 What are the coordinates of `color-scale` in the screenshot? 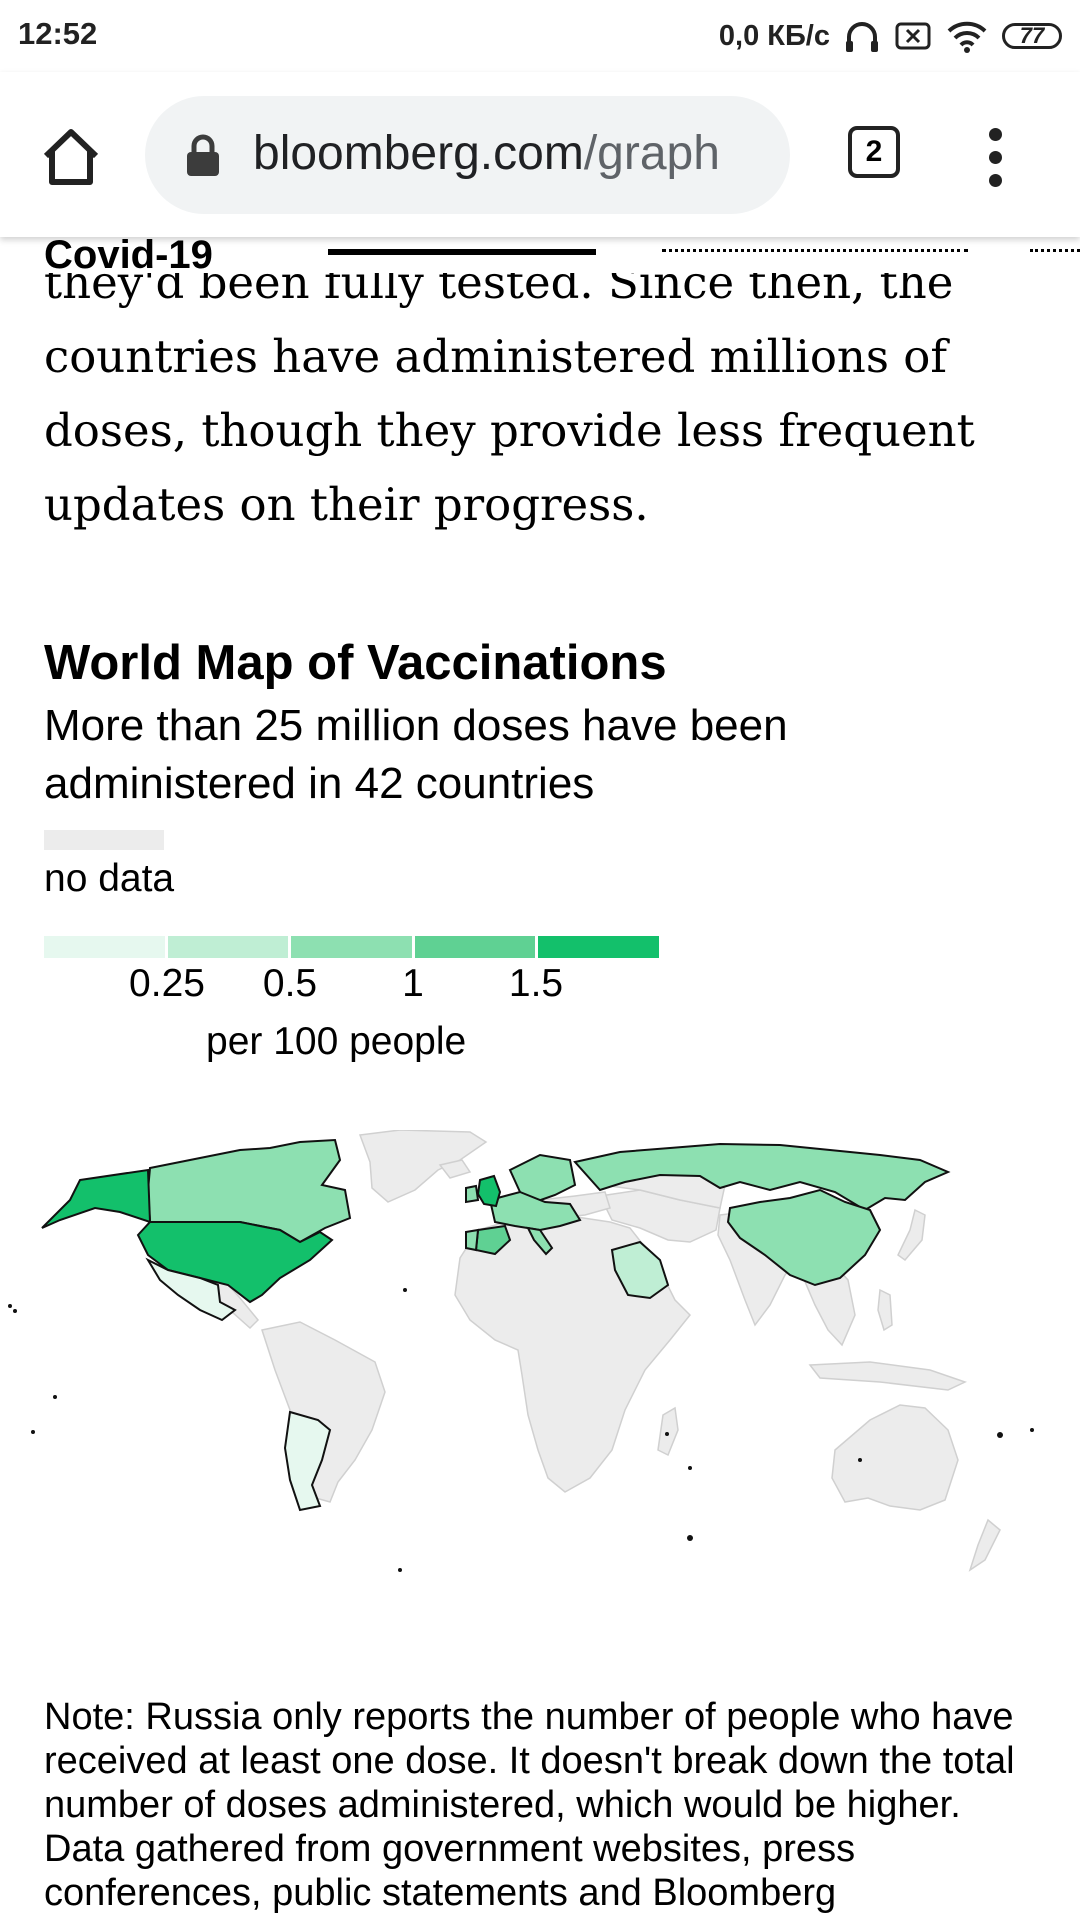 It's located at (351, 947).